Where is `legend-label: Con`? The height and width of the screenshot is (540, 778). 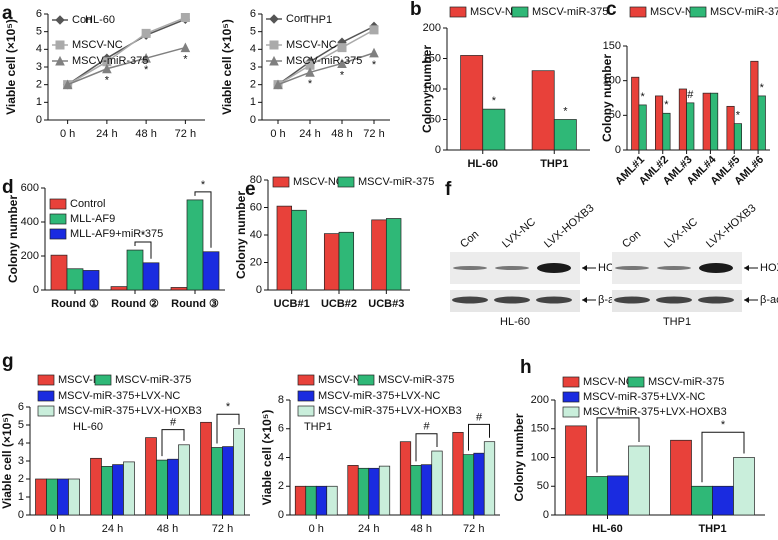
legend-label: Con is located at coordinates (82, 20).